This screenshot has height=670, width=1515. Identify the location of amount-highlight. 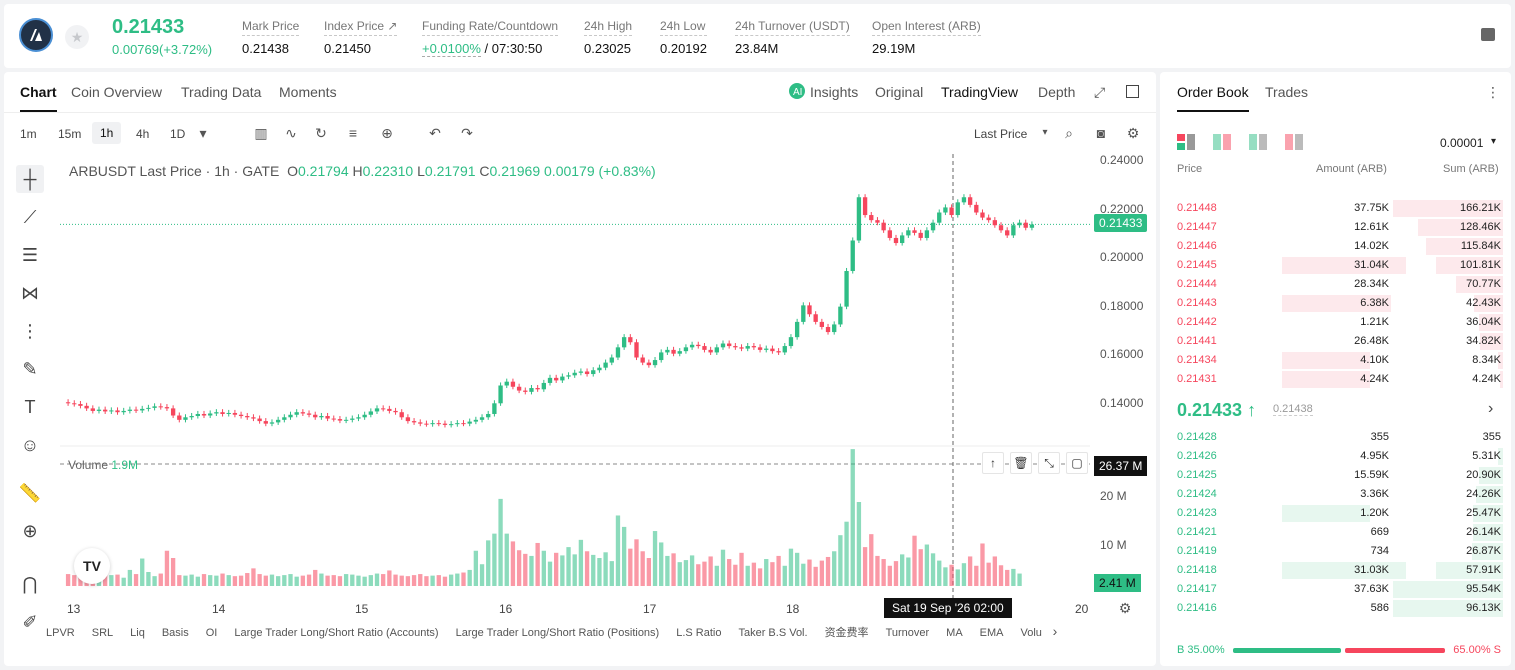
(1326, 513).